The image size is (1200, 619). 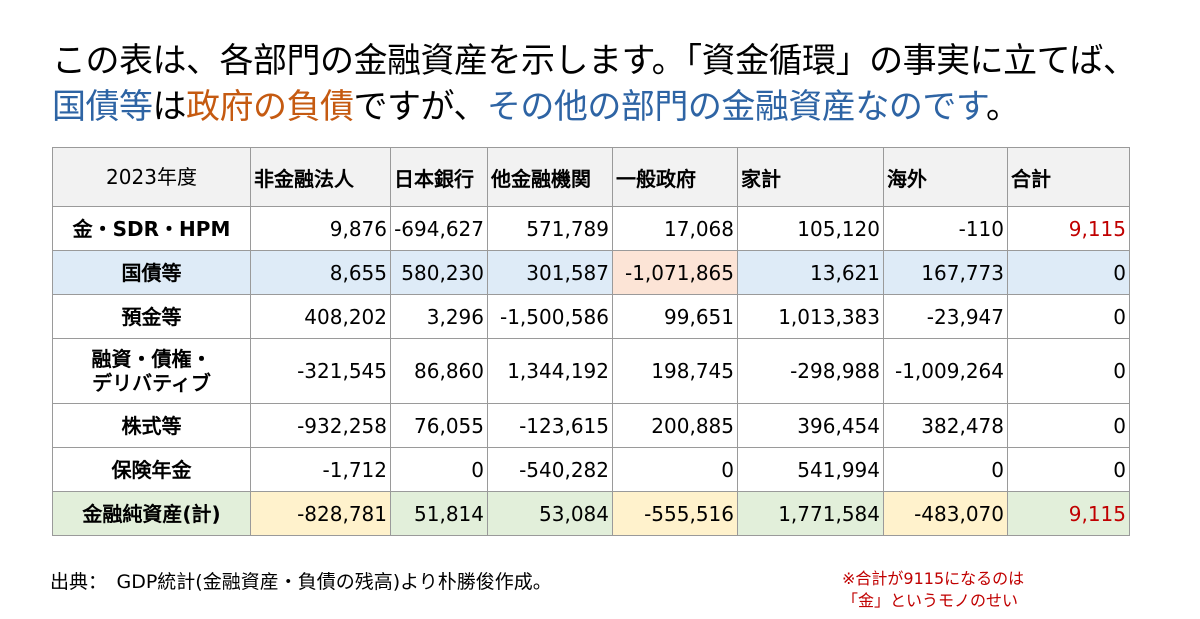 I want to click on table-cell: -1,009,264, so click(x=945, y=371).